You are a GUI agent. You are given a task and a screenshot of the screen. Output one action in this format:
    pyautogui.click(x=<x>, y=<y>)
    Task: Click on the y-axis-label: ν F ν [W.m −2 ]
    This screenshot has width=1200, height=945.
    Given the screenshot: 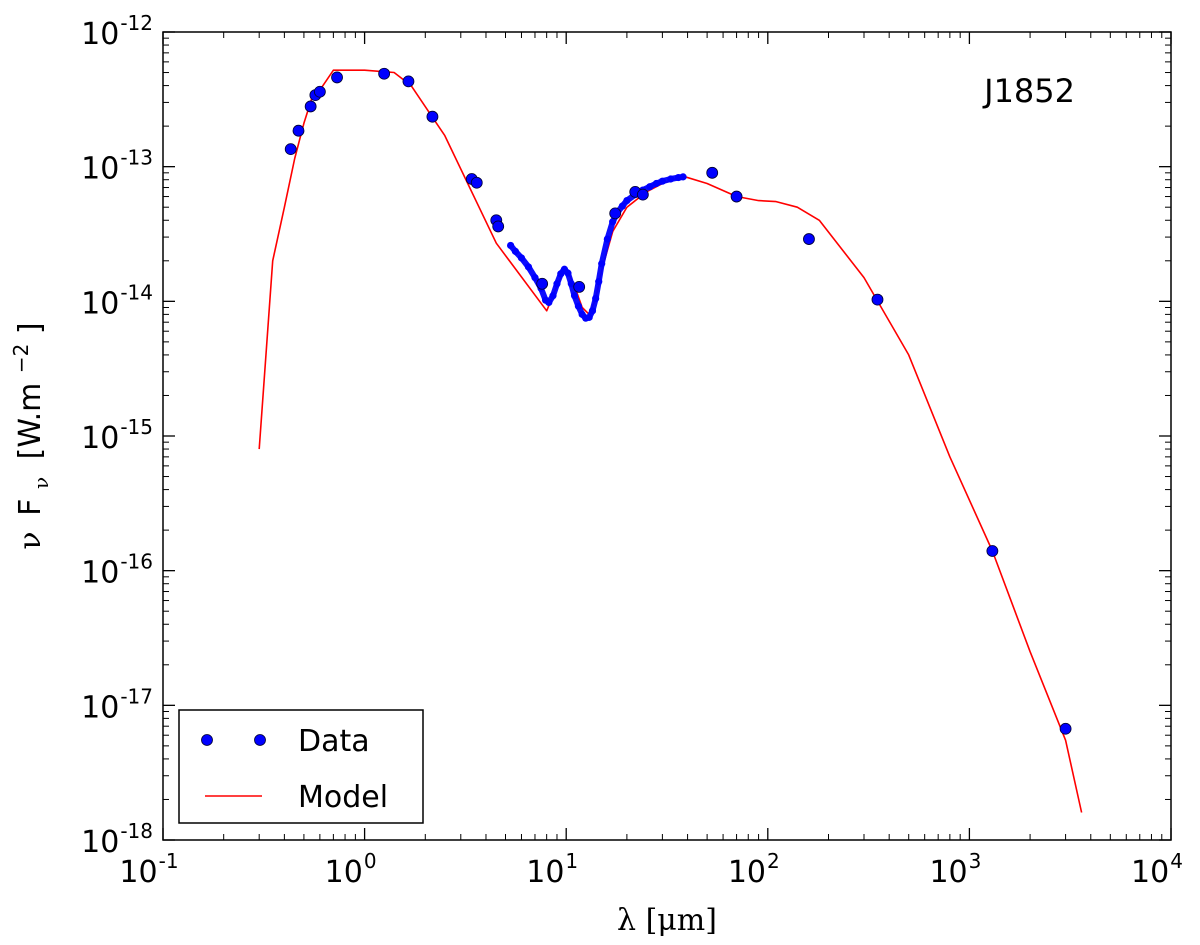 What is the action you would take?
    pyautogui.click(x=28, y=435)
    